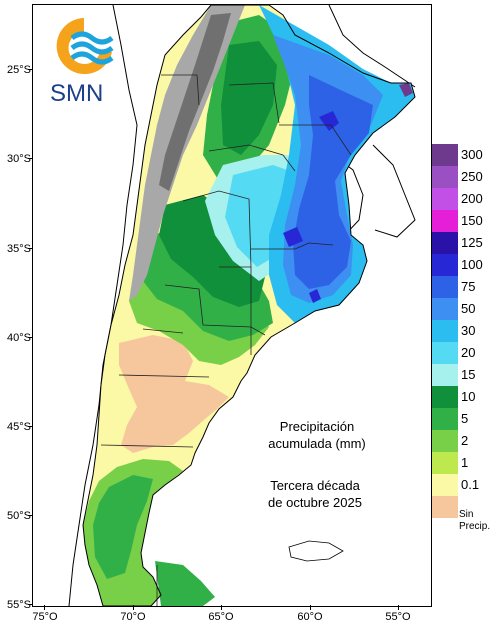 The height and width of the screenshot is (628, 497). Describe the element at coordinates (445, 507) in the screenshot. I see `legend-swatch-nodata` at that location.